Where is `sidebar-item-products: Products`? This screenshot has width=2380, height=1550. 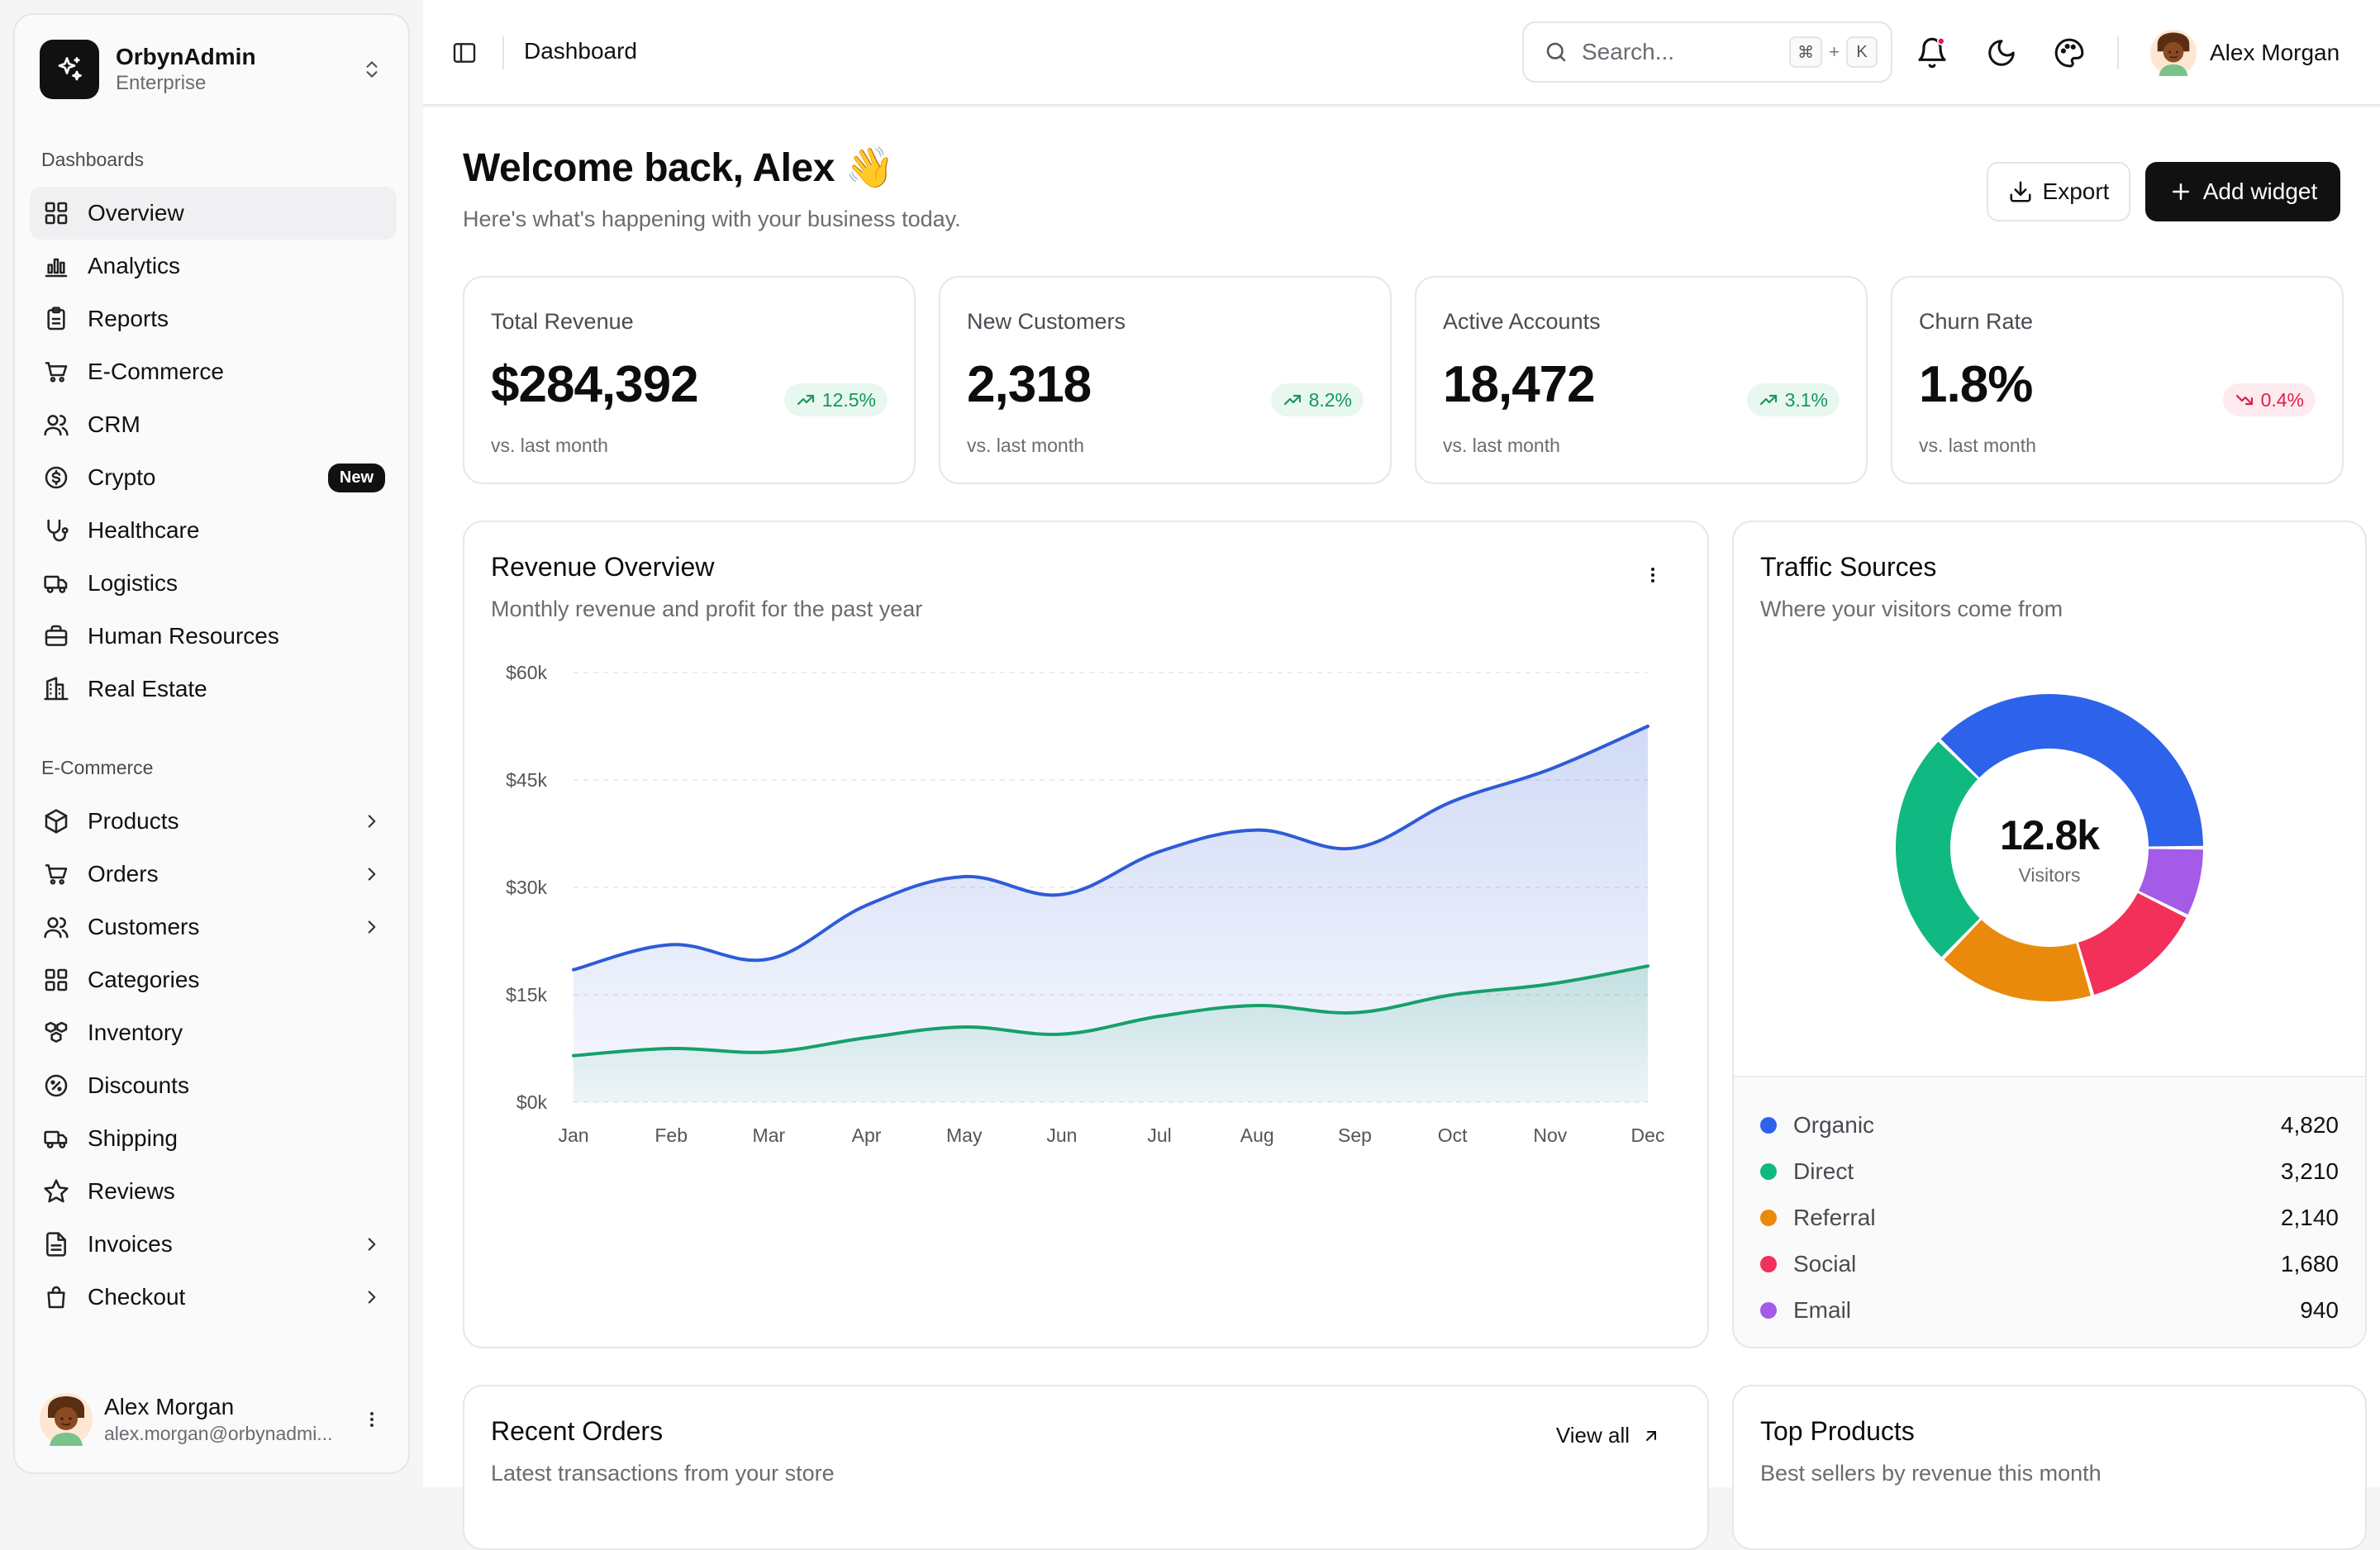 sidebar-item-products: Products is located at coordinates (213, 821).